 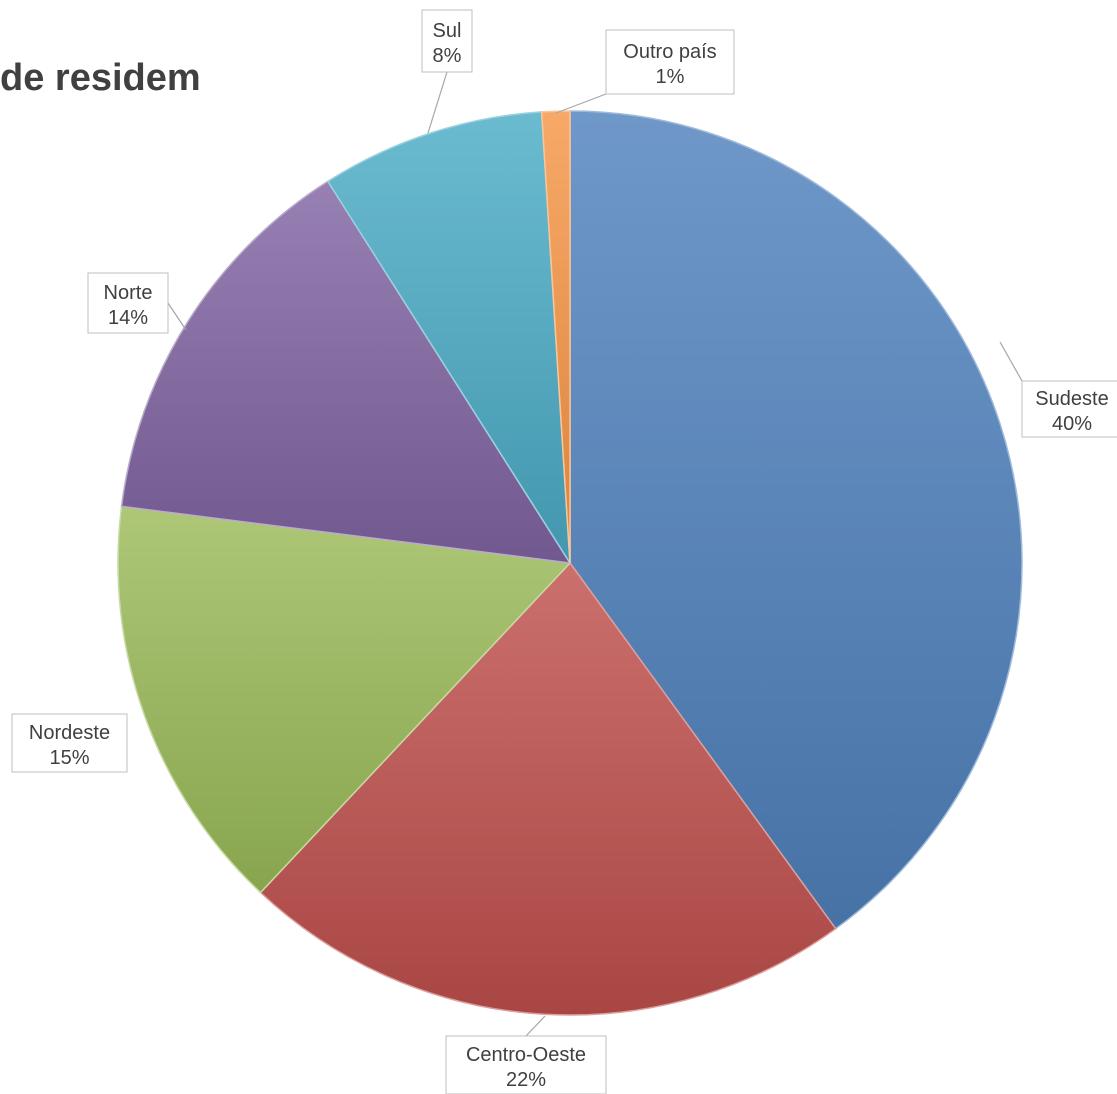 What do you see at coordinates (526, 1080) in the screenshot?
I see `data-label-value-centro-oeste: 22%` at bounding box center [526, 1080].